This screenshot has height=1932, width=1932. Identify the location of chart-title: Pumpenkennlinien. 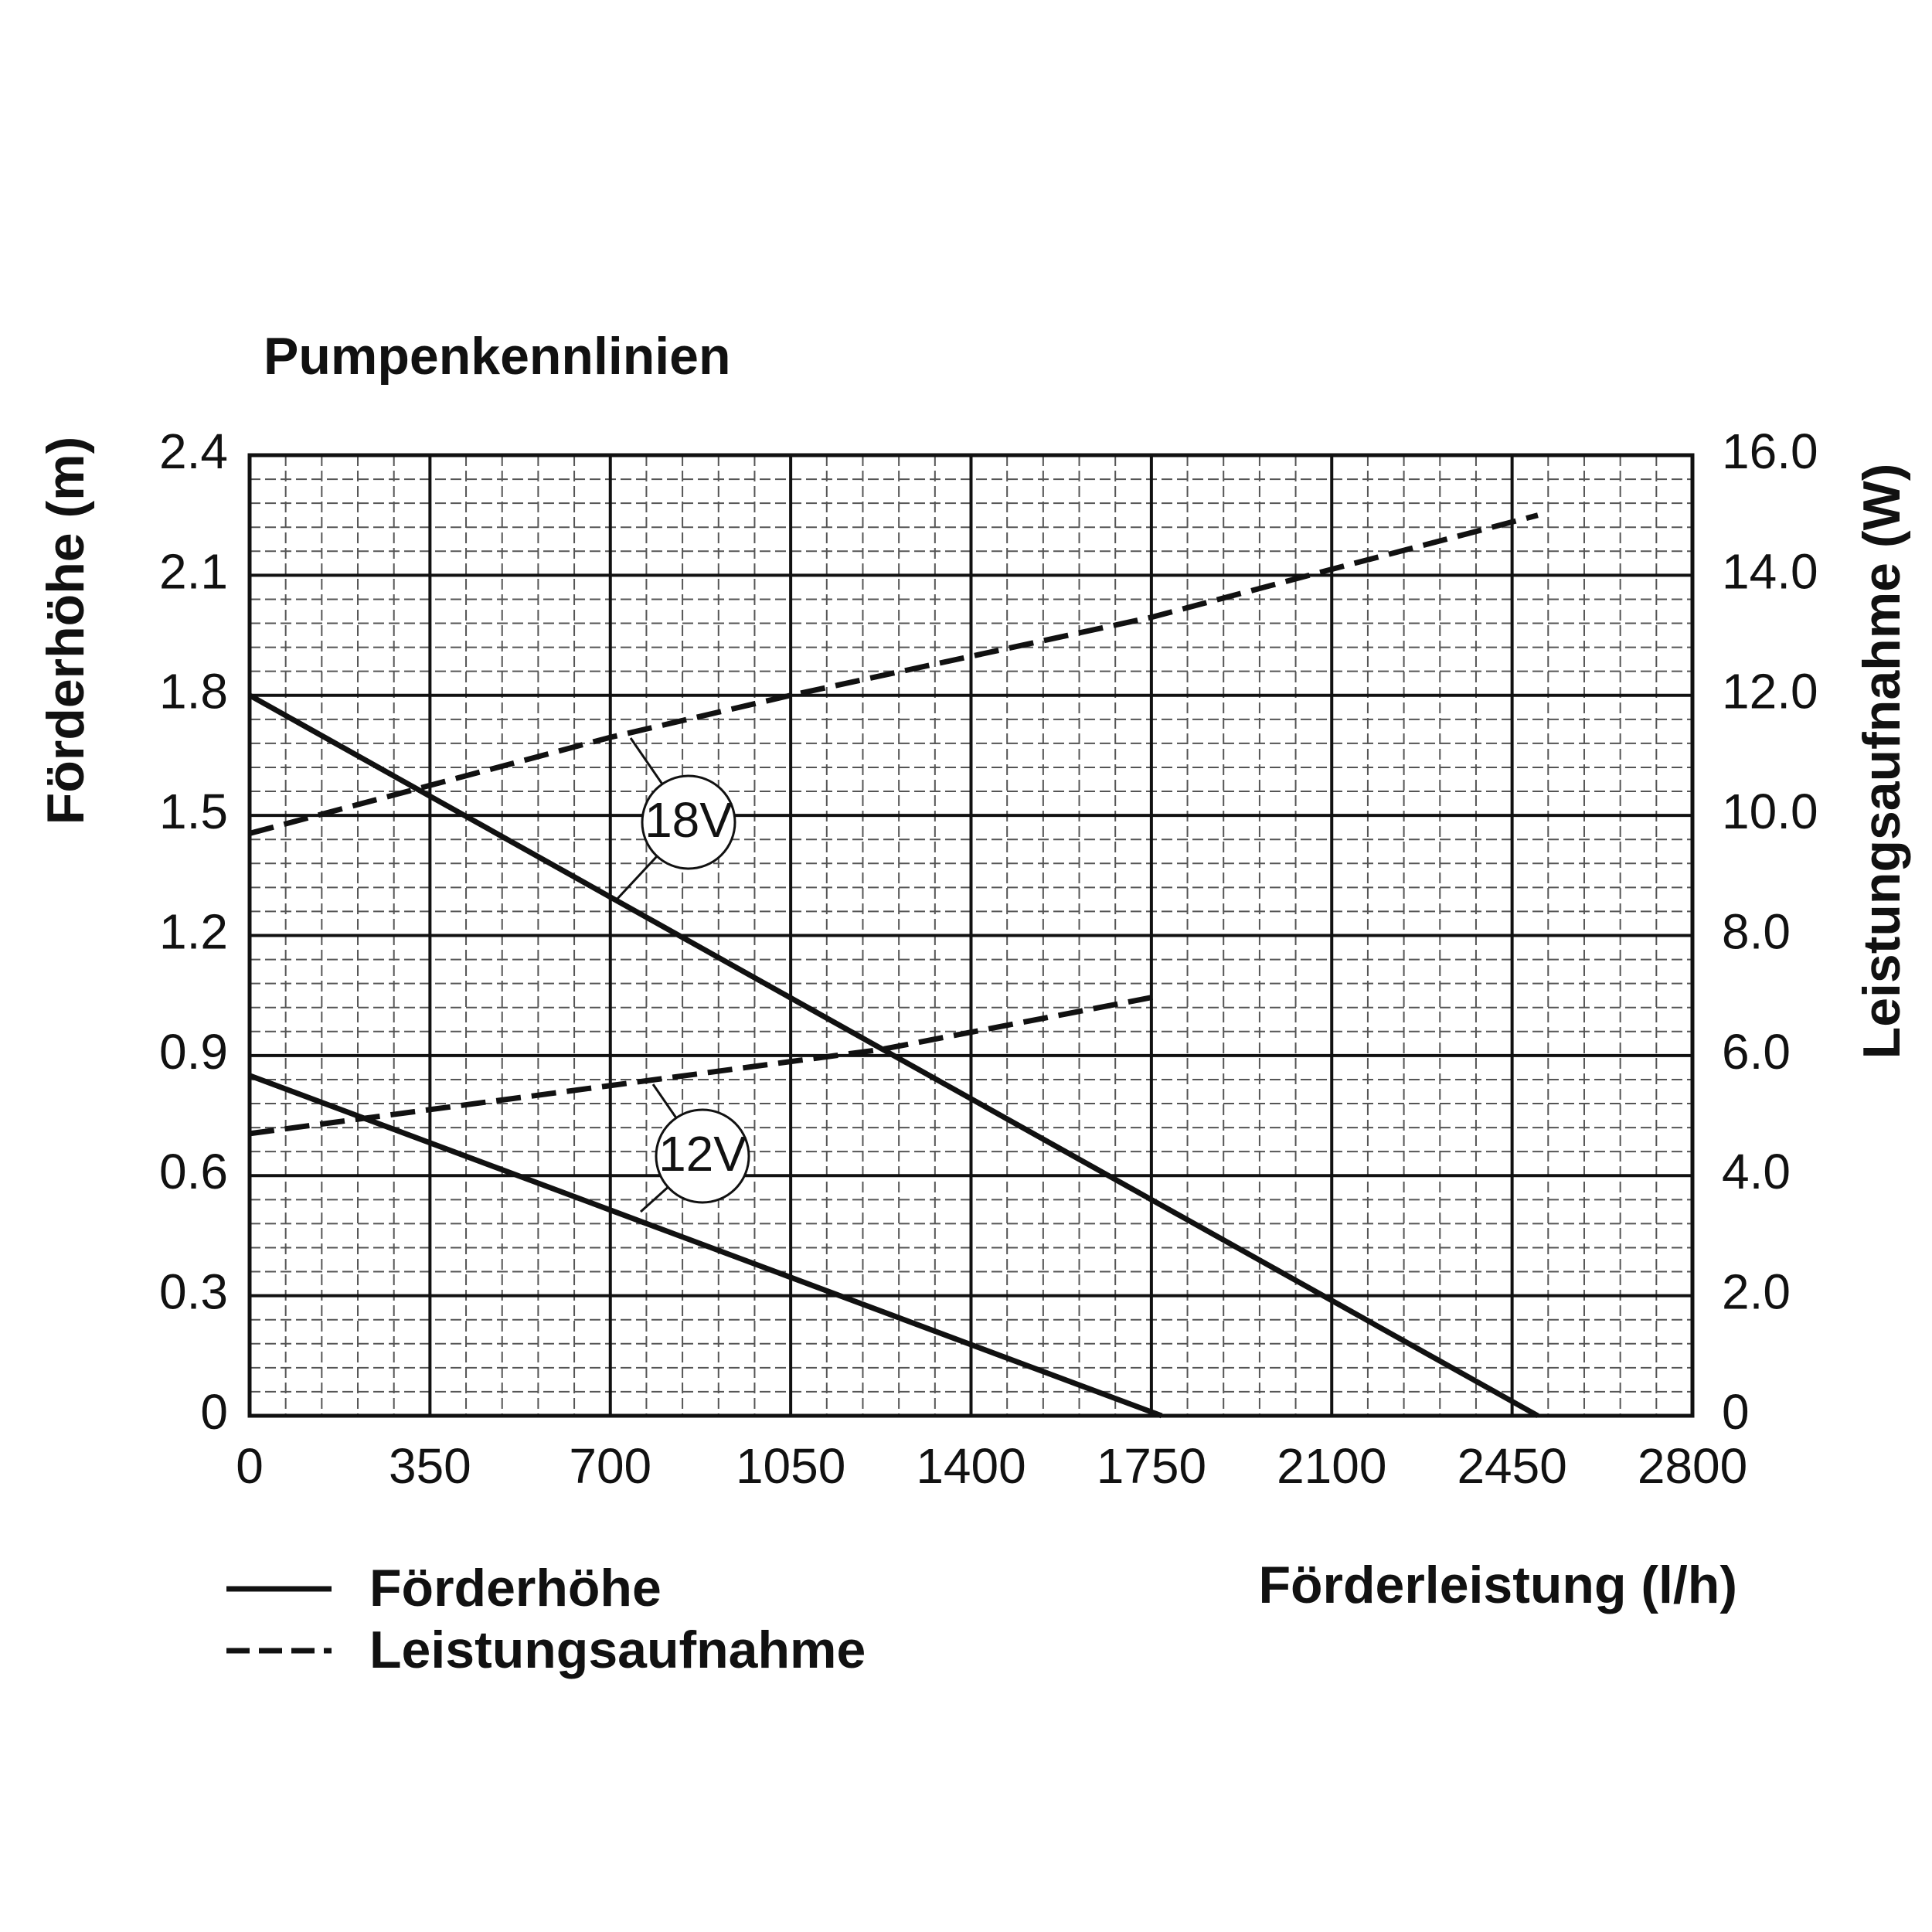
(498, 356).